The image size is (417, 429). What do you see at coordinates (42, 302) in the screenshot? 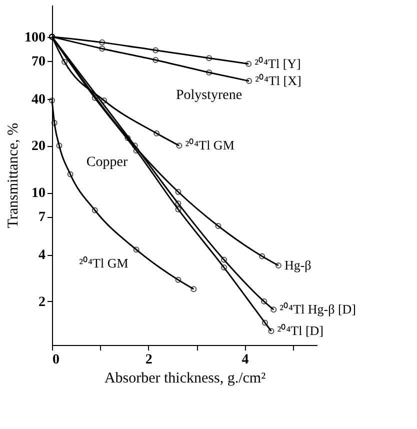
I see `y-tick-label: 2` at bounding box center [42, 302].